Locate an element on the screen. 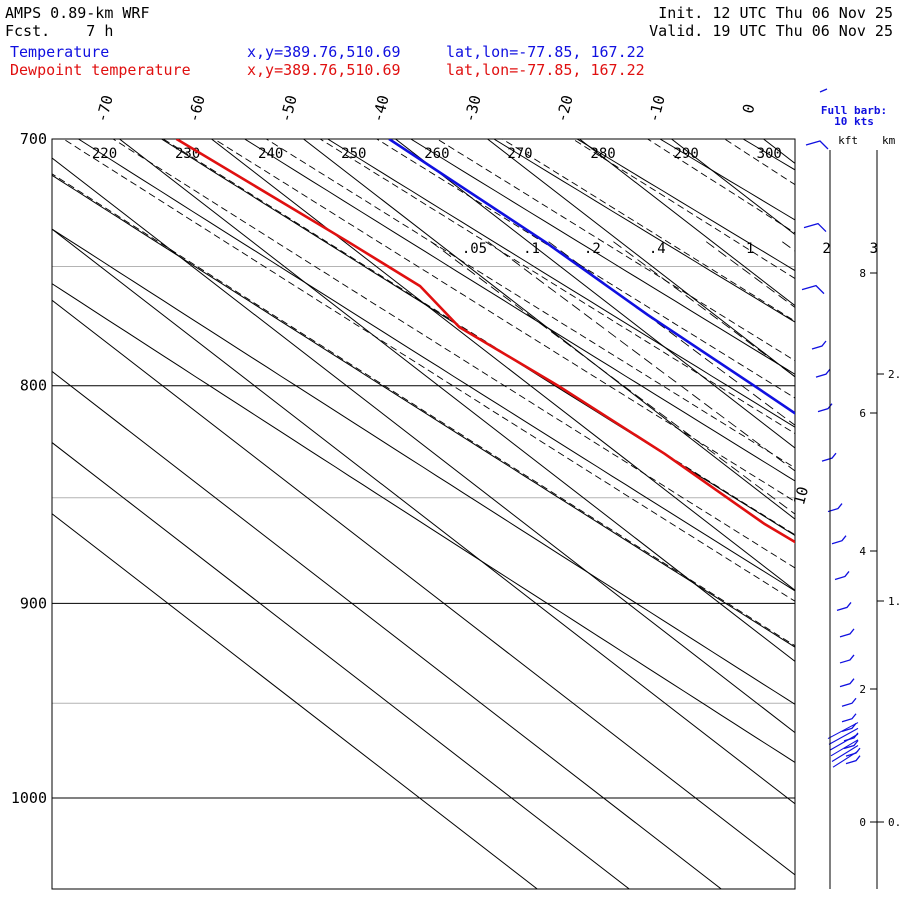 This screenshot has height=900, width=900. legend-temperature-label: Temperature is located at coordinates (60, 52).